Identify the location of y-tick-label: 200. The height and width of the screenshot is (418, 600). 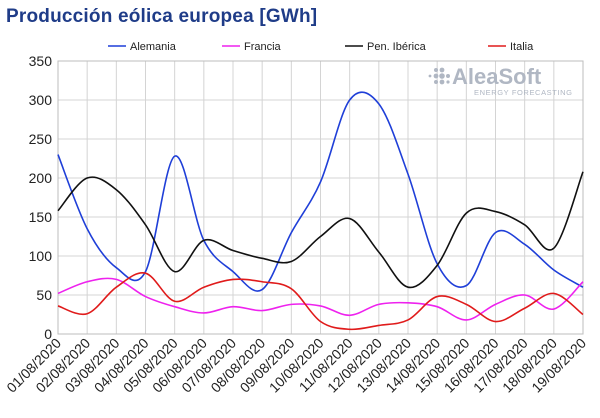
(41, 178).